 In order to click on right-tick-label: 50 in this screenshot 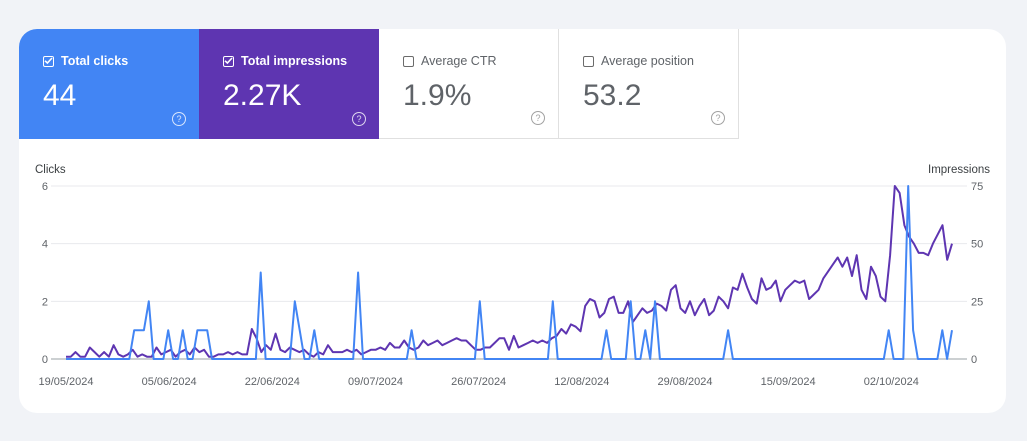, I will do `click(977, 245)`.